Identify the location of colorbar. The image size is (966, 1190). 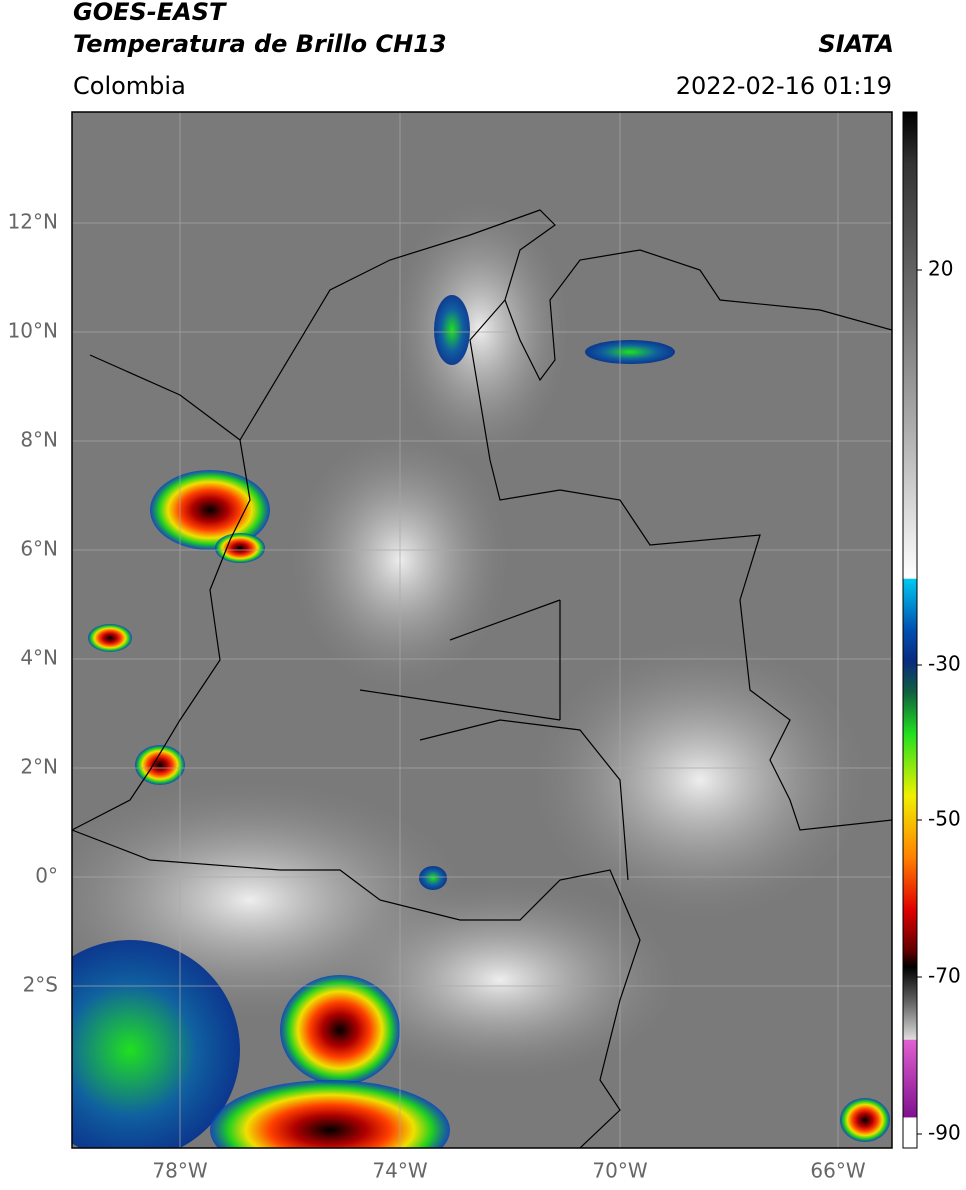
(910, 630).